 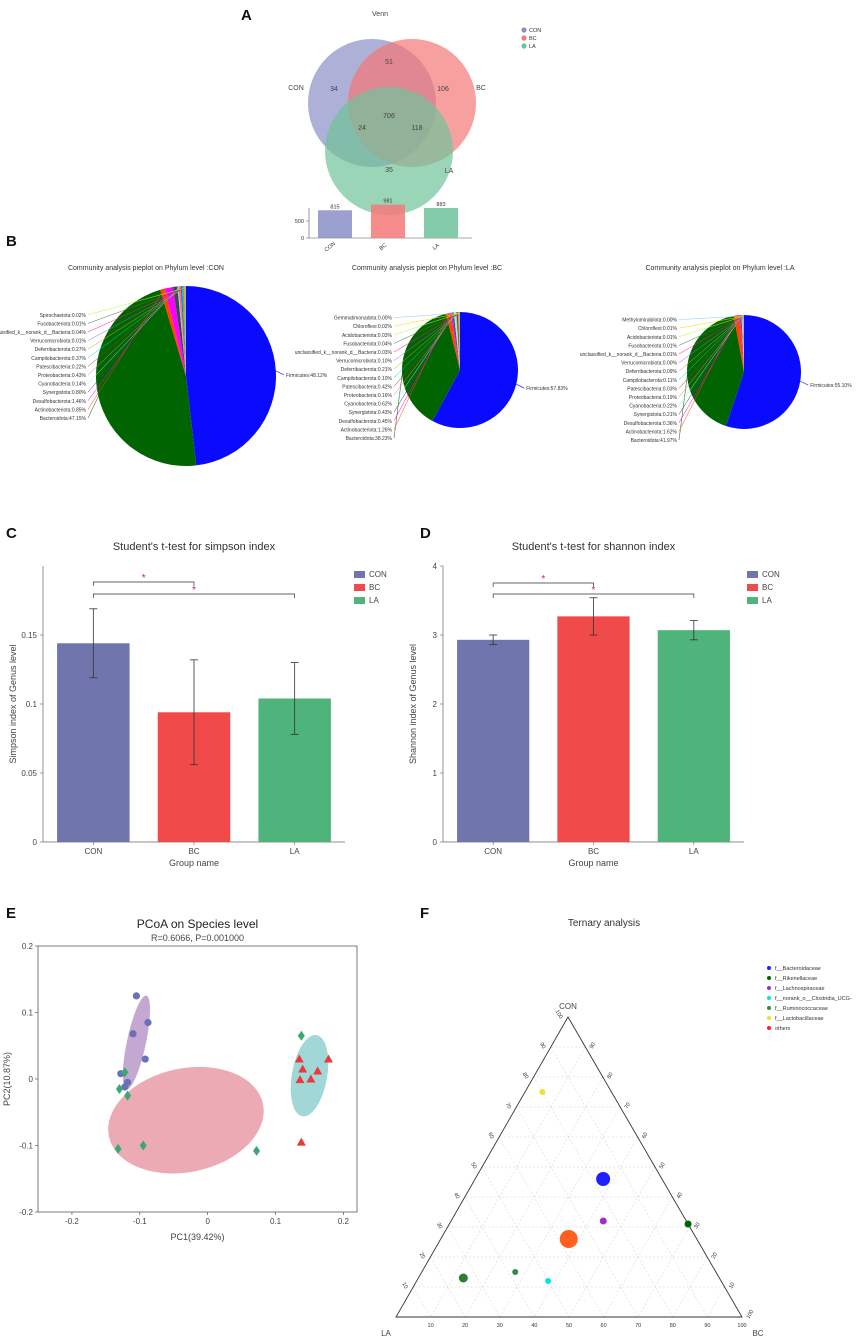 What do you see at coordinates (369, 439) in the screenshot?
I see `pie-label: Bacteroidota:38.23%` at bounding box center [369, 439].